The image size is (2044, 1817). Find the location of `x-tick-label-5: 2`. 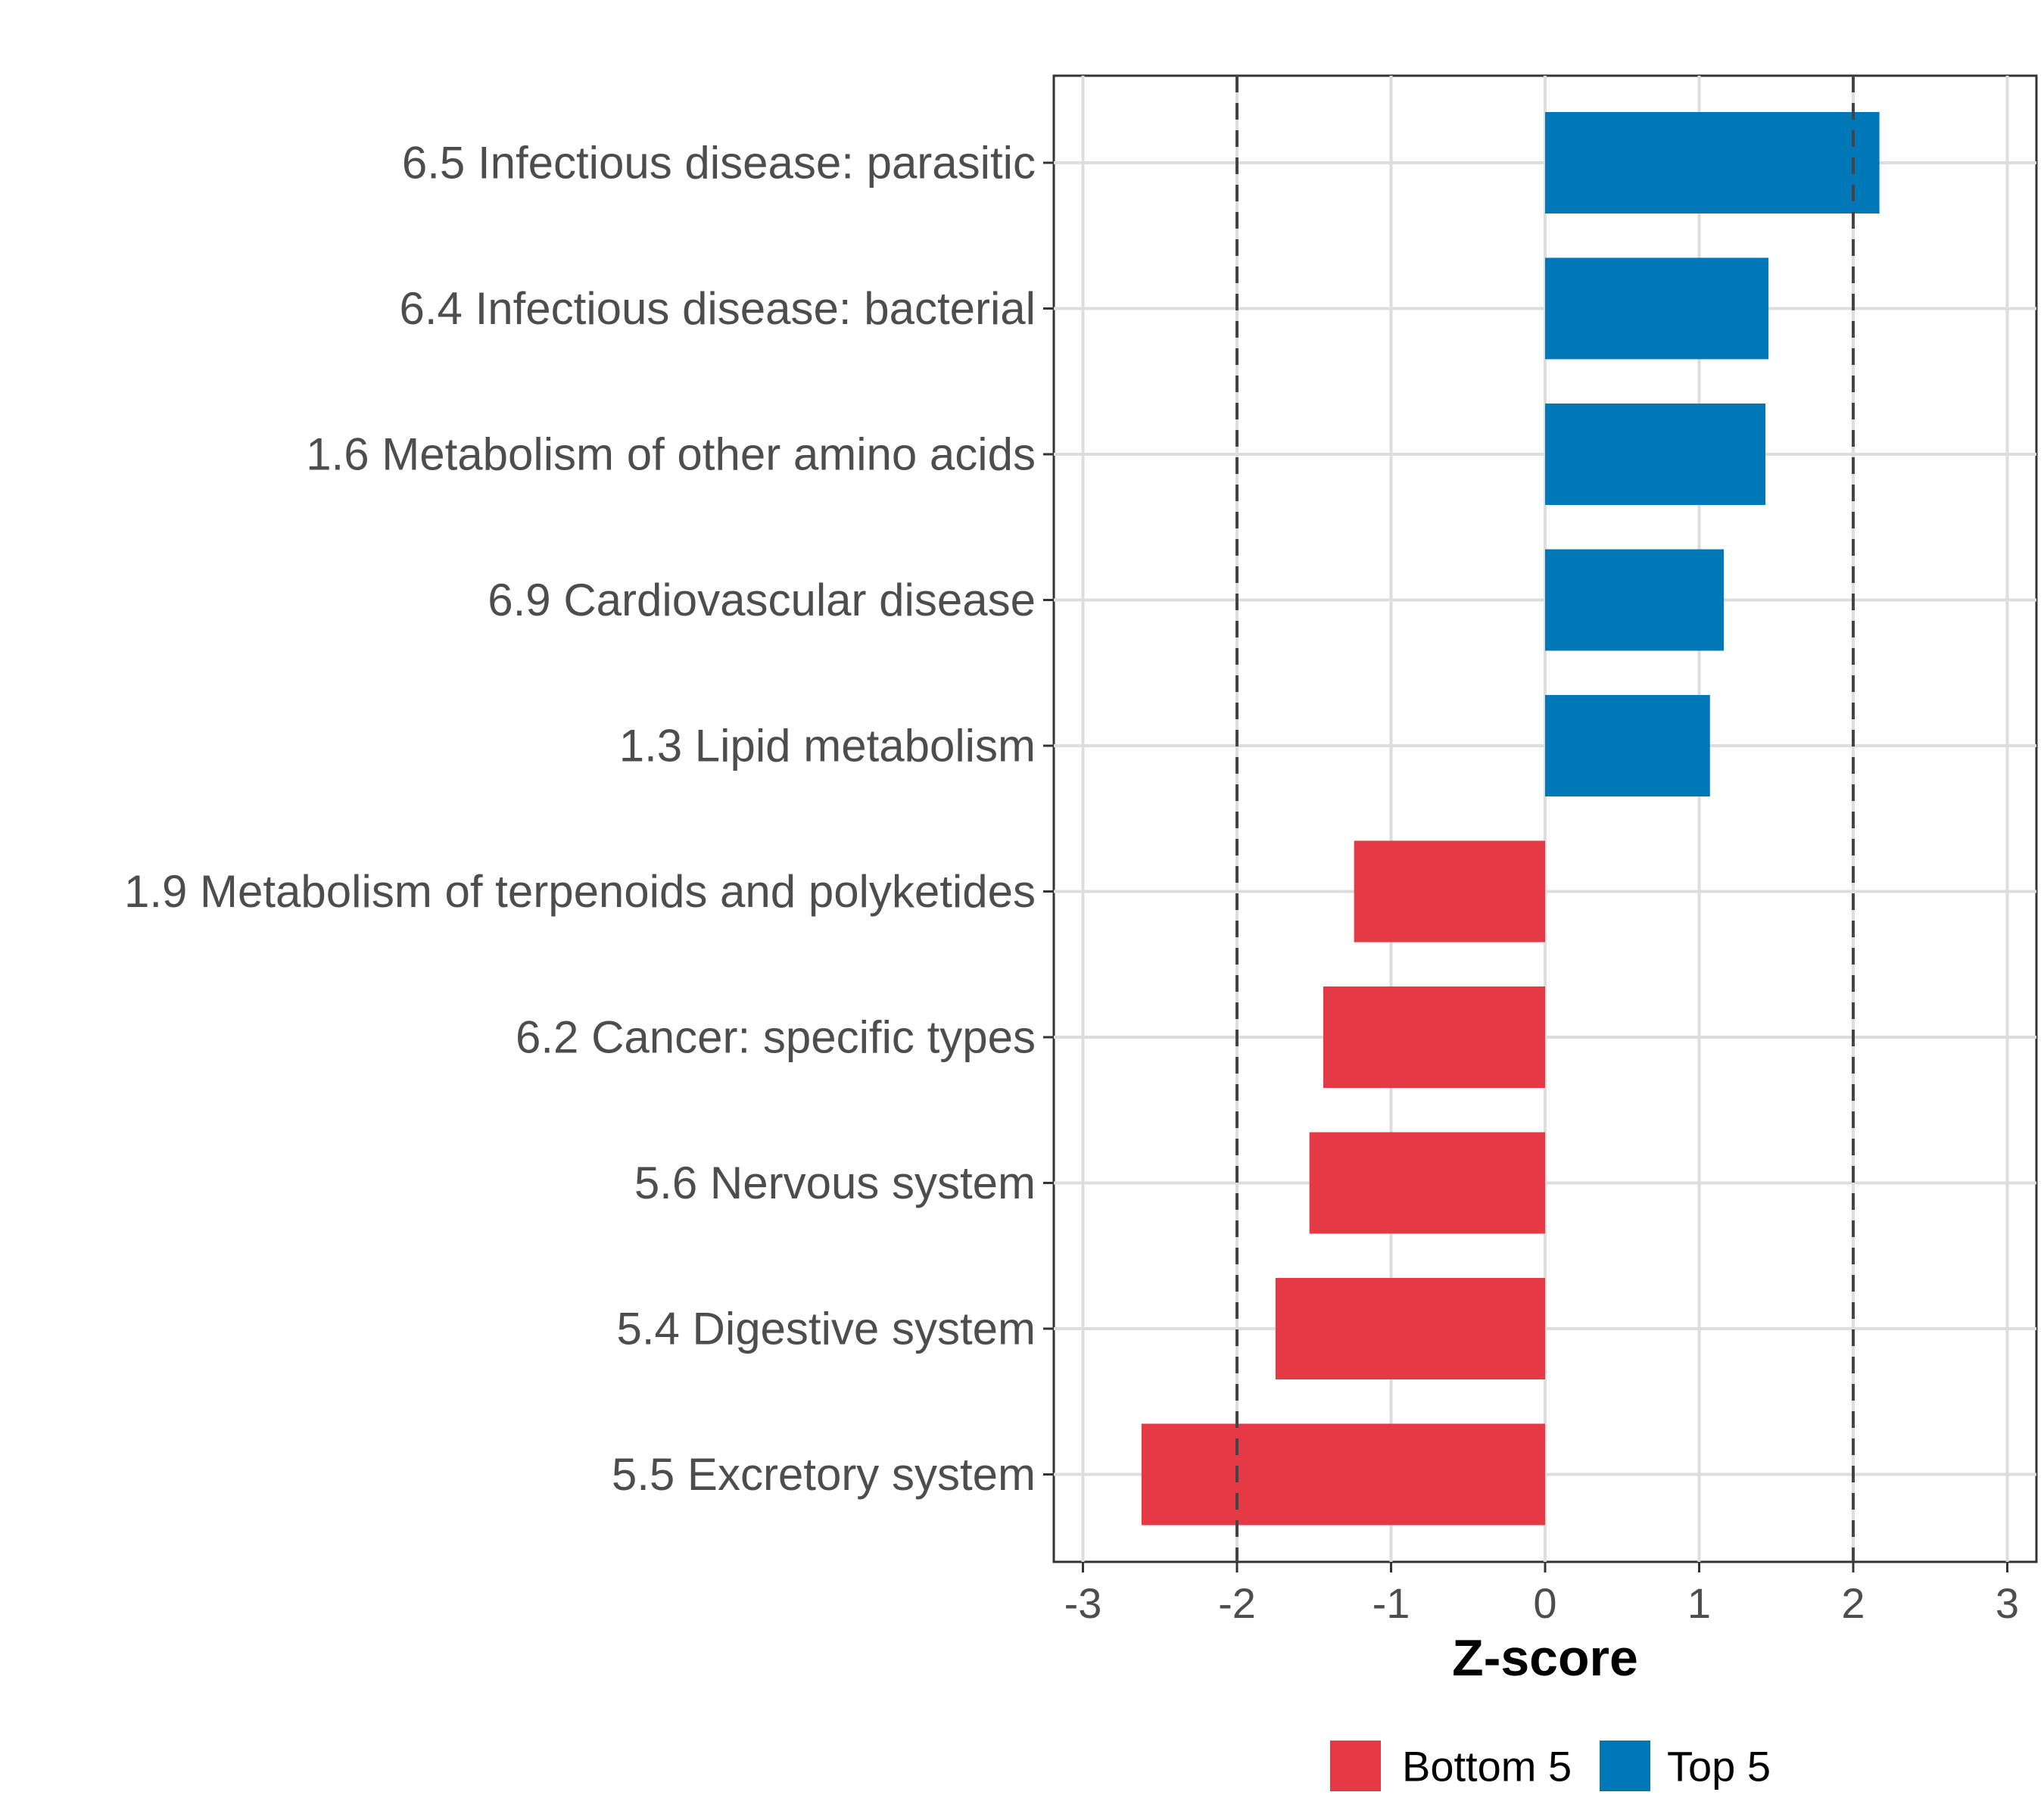

x-tick-label-5: 2 is located at coordinates (1853, 1603).